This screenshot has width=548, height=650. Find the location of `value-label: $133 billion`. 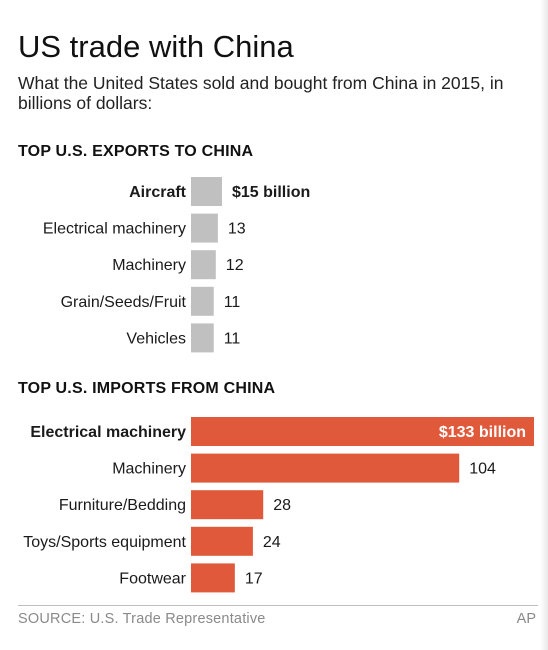

value-label: $133 billion is located at coordinates (482, 432).